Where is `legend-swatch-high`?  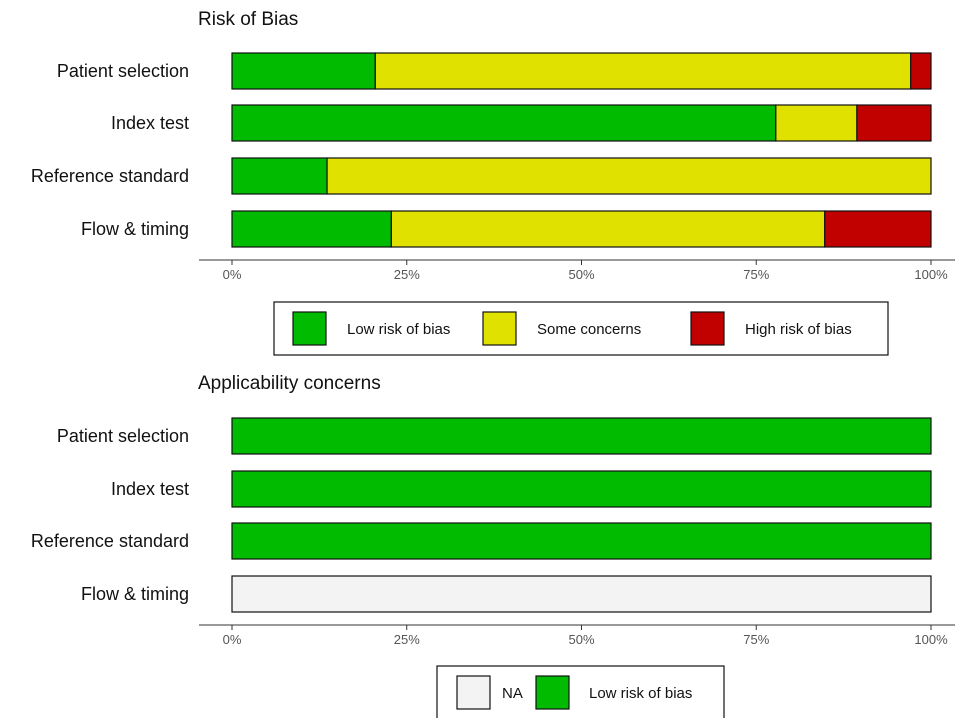 legend-swatch-high is located at coordinates (707, 328).